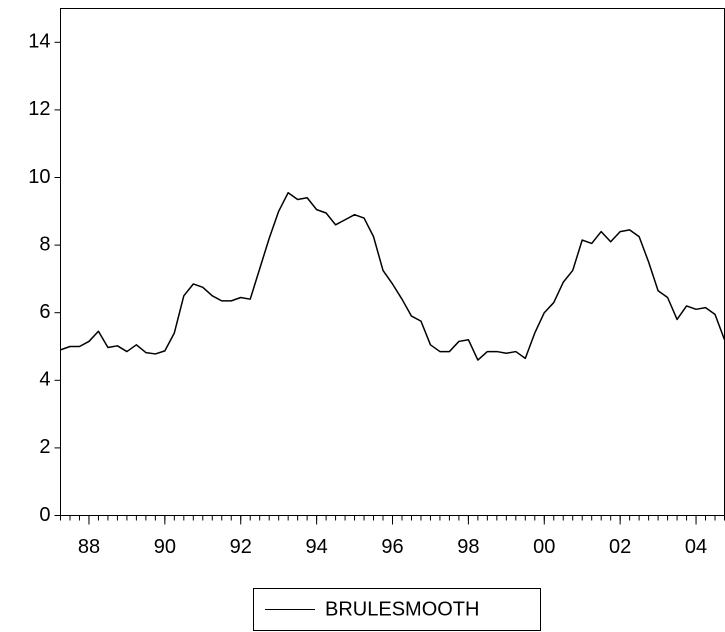 The height and width of the screenshot is (632, 725). I want to click on y-tick-label: 2, so click(44, 447).